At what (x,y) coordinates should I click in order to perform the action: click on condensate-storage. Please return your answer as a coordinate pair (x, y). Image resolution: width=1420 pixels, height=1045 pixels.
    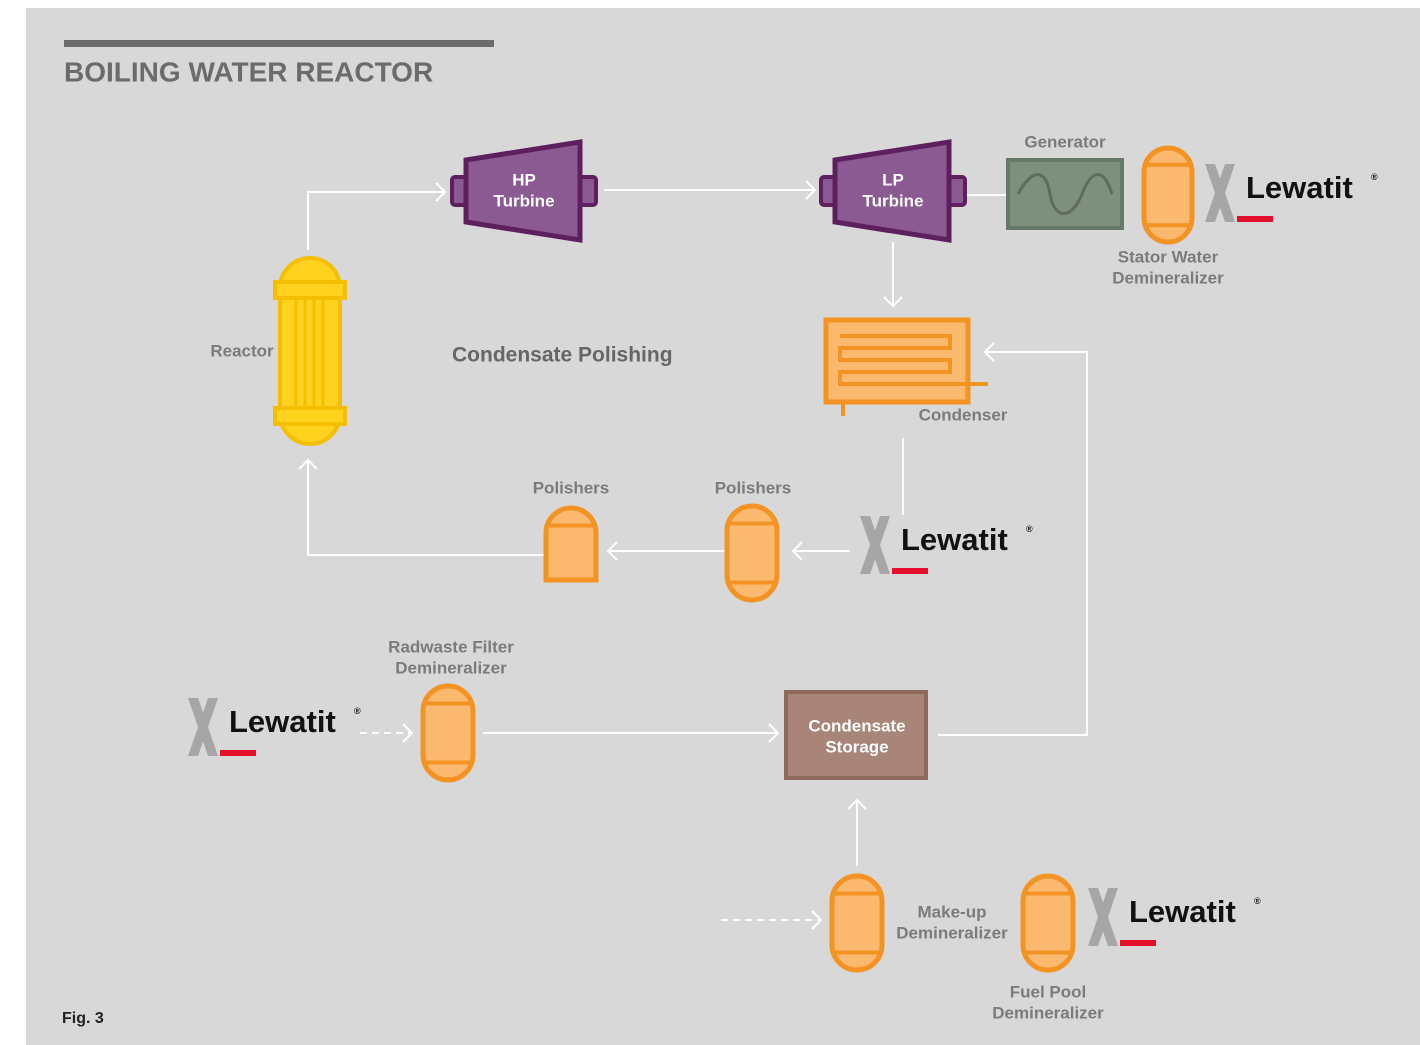
    Looking at the image, I should click on (856, 735).